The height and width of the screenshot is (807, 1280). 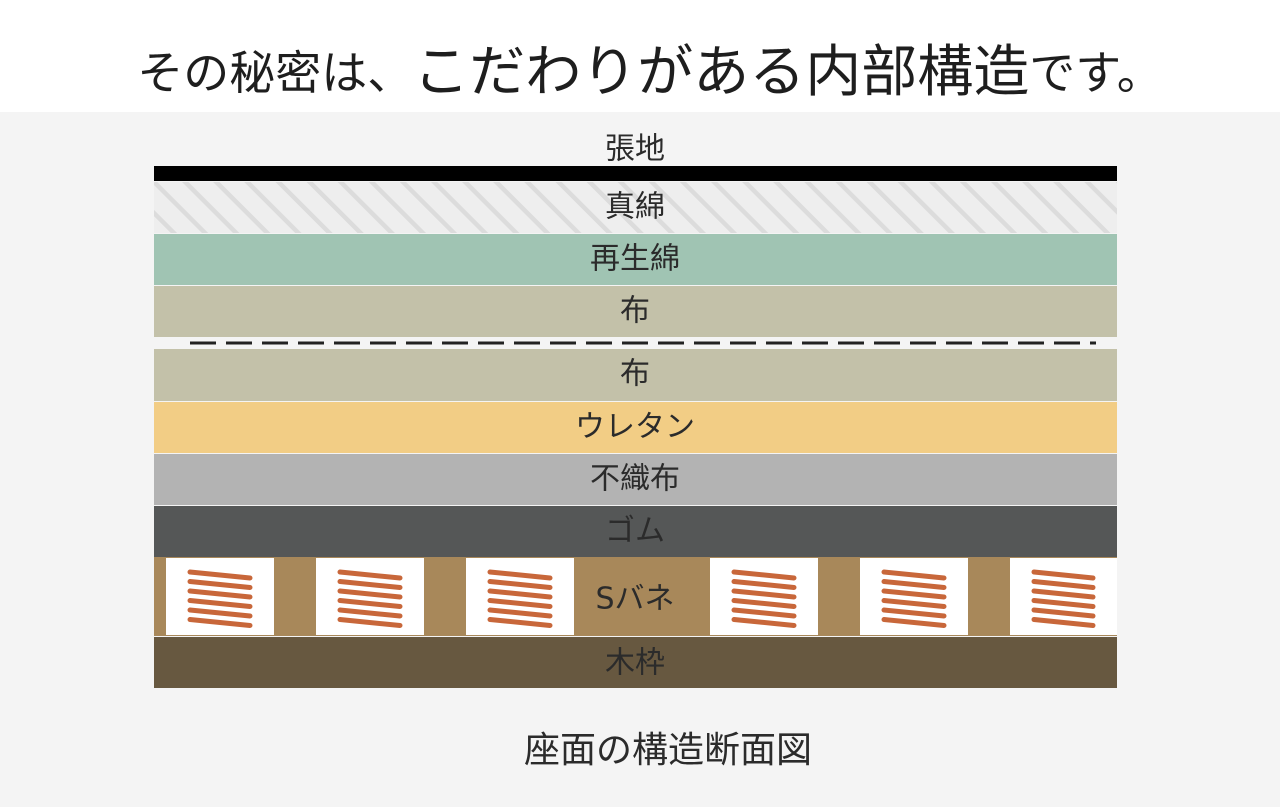 I want to click on header-bg, so click(x=640, y=56).